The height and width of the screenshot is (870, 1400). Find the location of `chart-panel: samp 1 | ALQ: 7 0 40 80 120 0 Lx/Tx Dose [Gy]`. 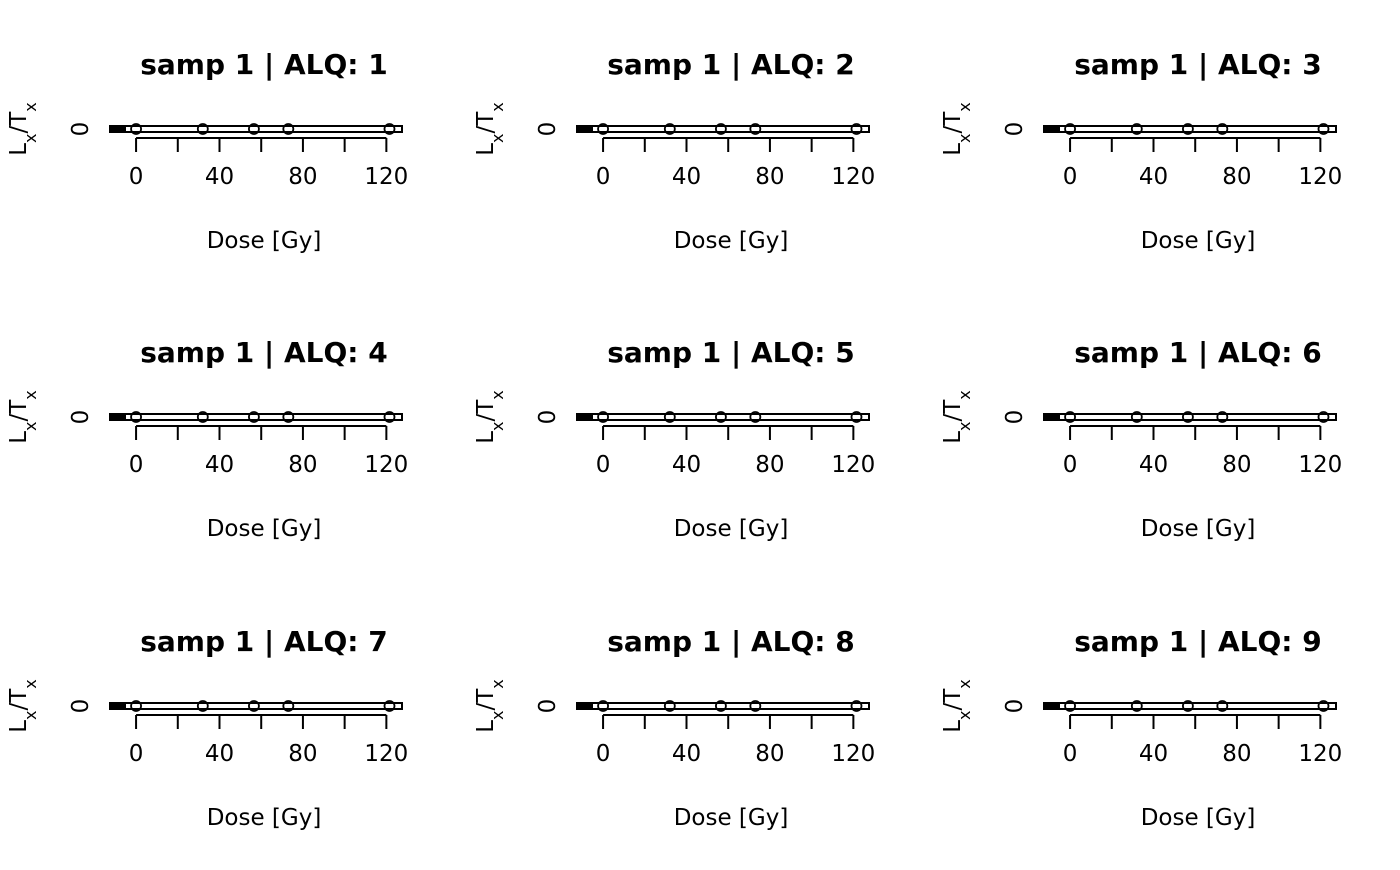

chart-panel: samp 1 | ALQ: 7 0 40 80 120 0 Lx/Tx Dose [Gy] is located at coordinates (207, 728).